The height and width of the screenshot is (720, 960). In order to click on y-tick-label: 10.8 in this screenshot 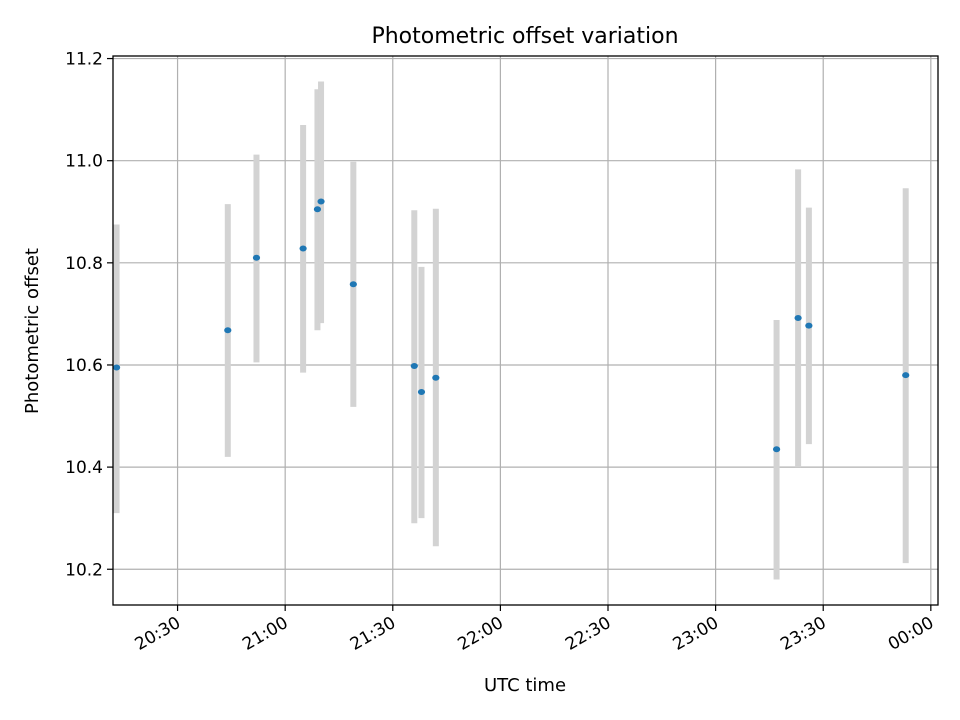, I will do `click(84, 264)`.